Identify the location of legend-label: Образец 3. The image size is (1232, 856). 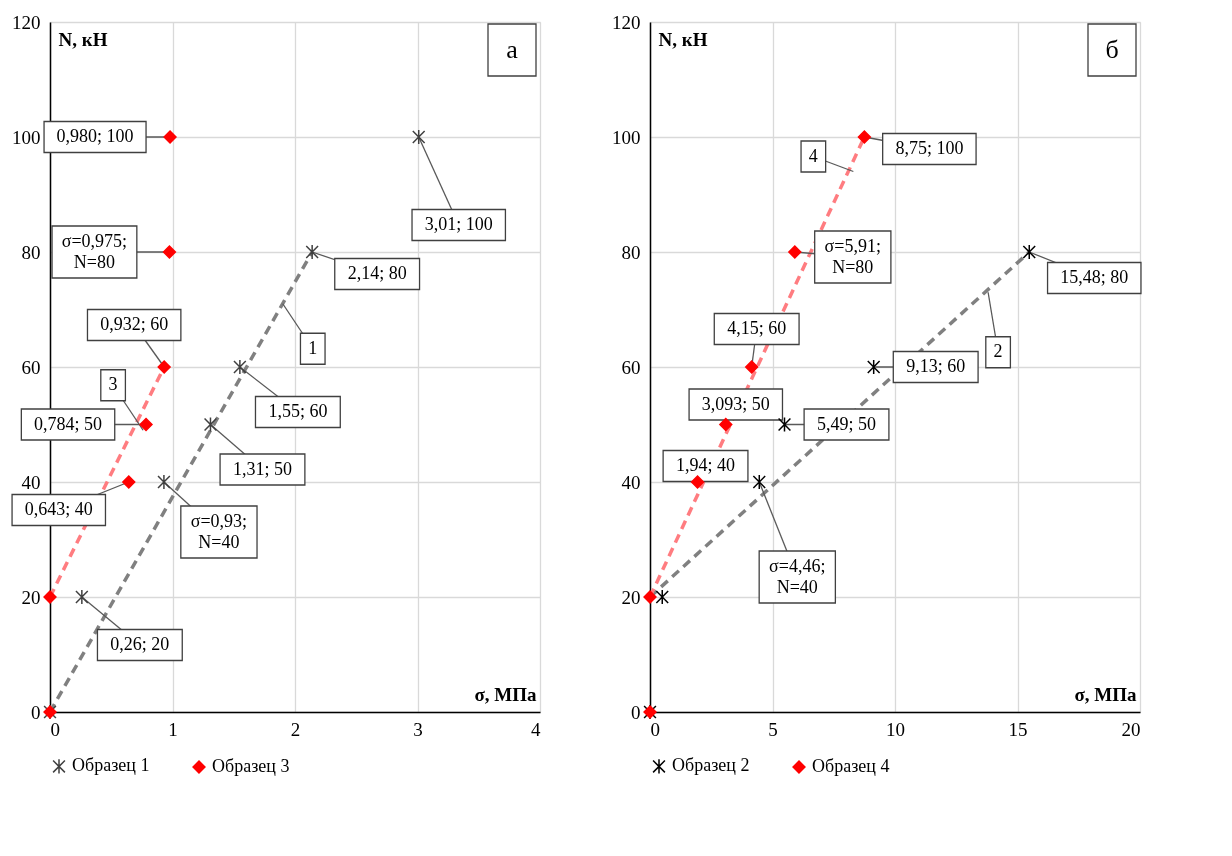
(251, 766).